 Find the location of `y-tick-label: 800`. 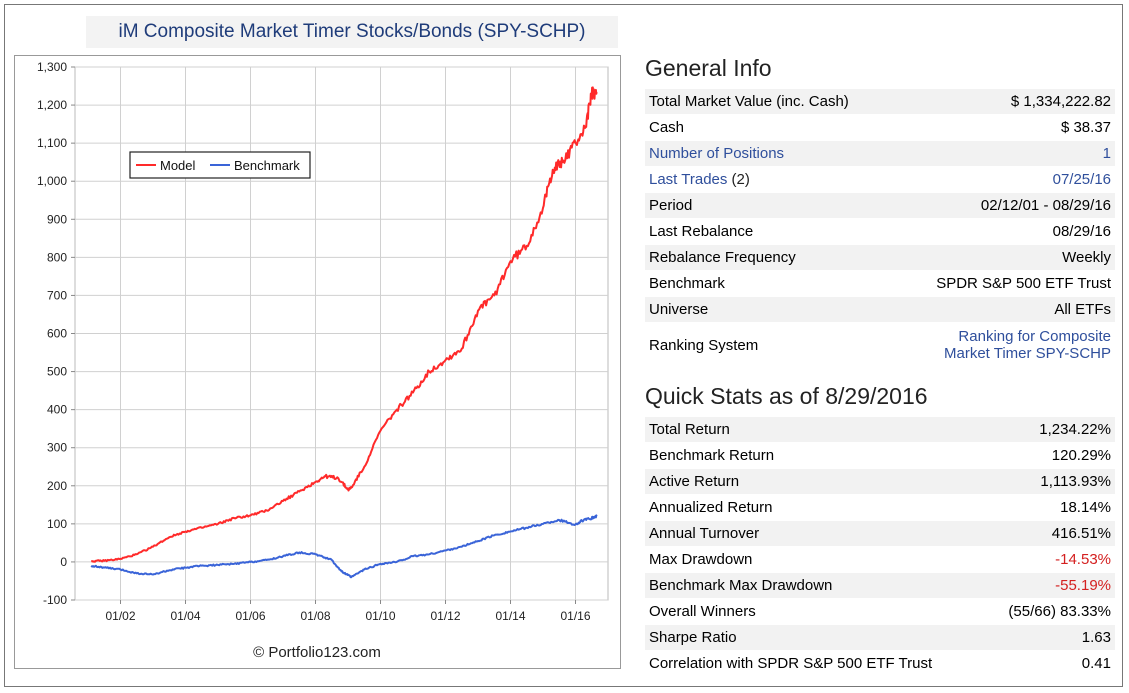

y-tick-label: 800 is located at coordinates (57, 257).